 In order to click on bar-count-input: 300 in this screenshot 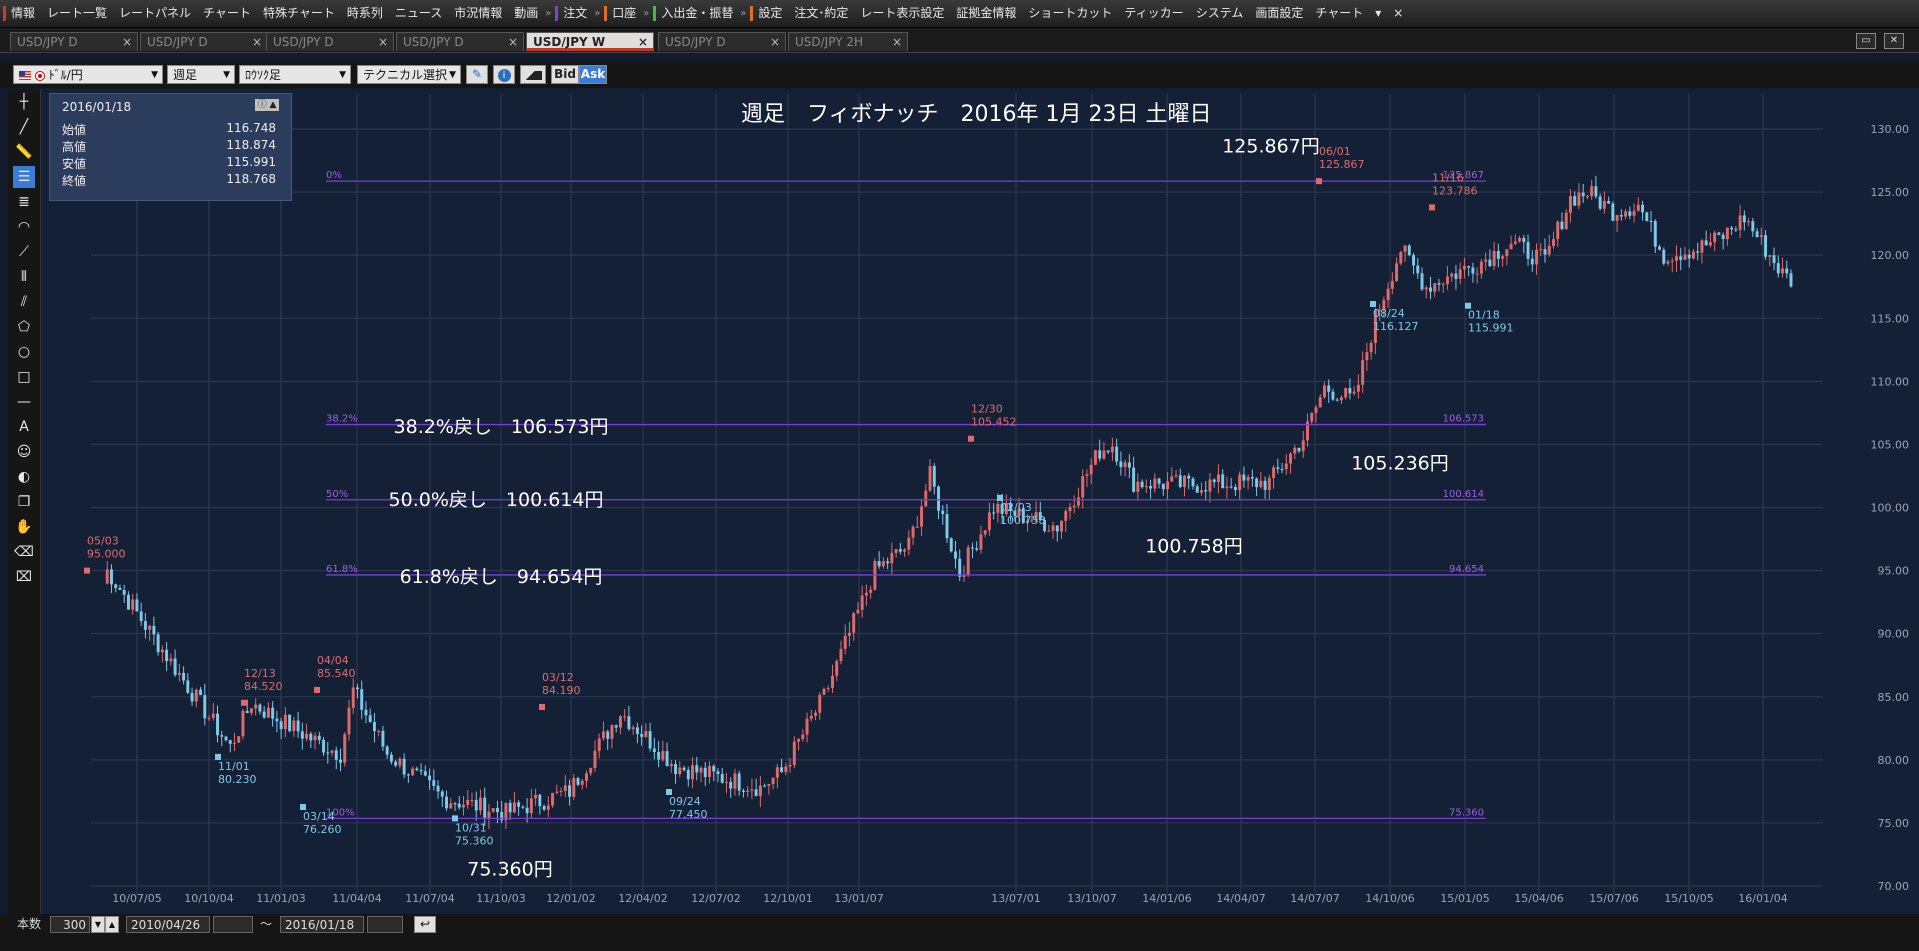, I will do `click(70, 924)`.